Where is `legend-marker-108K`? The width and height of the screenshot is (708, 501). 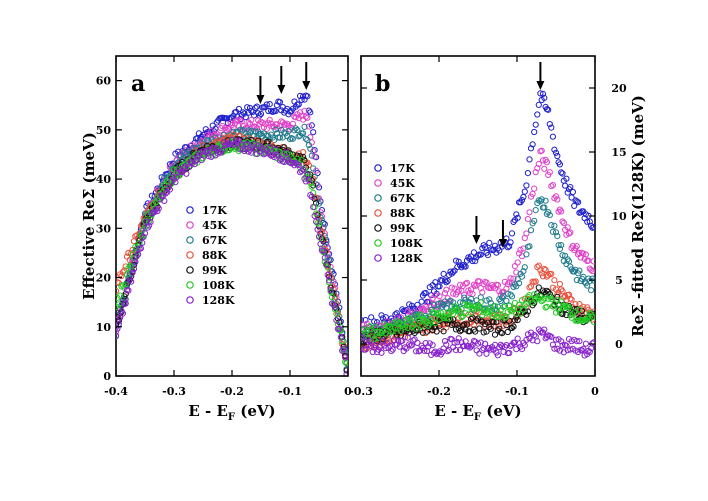 legend-marker-108K is located at coordinates (378, 243).